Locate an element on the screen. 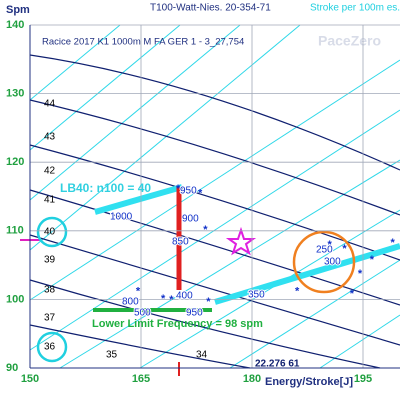 The image size is (400, 400). distance-label: 1000 is located at coordinates (121, 217).